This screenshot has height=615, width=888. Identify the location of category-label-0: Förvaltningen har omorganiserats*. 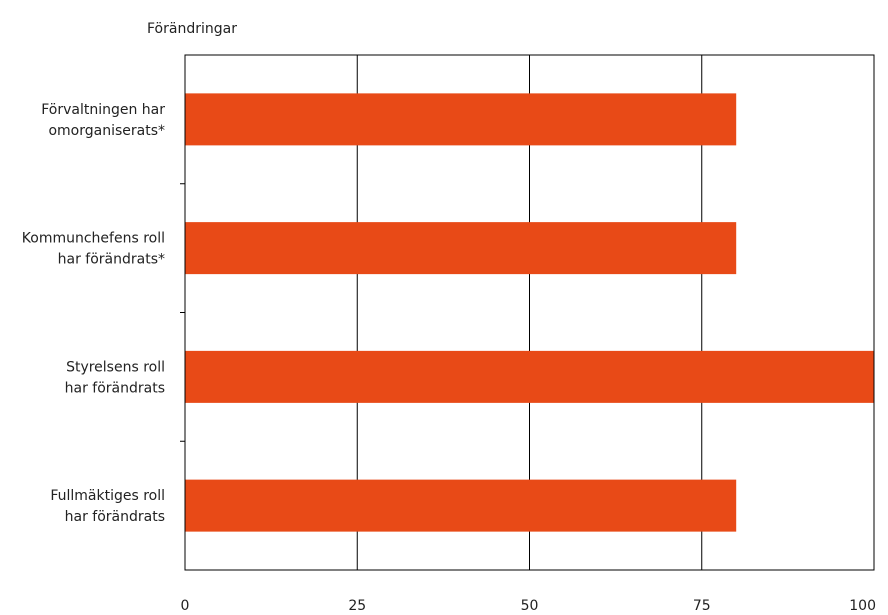
(103, 120).